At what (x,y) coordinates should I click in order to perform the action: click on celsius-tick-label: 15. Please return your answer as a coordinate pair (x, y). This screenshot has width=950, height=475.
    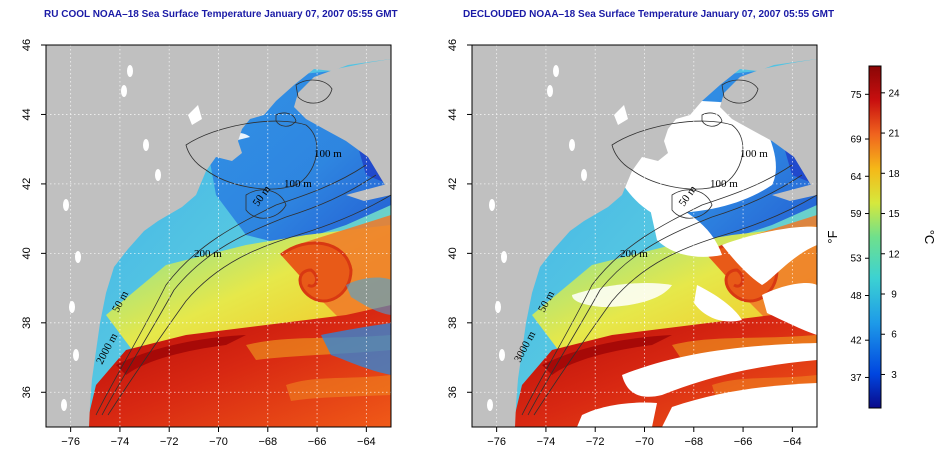
    Looking at the image, I should click on (894, 214).